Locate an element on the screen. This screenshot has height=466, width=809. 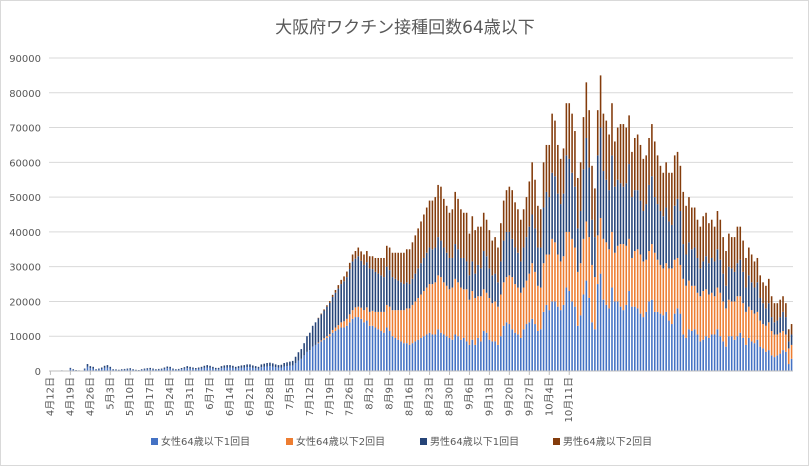
x-tick-label: 7月5日 is located at coordinates (290, 393).